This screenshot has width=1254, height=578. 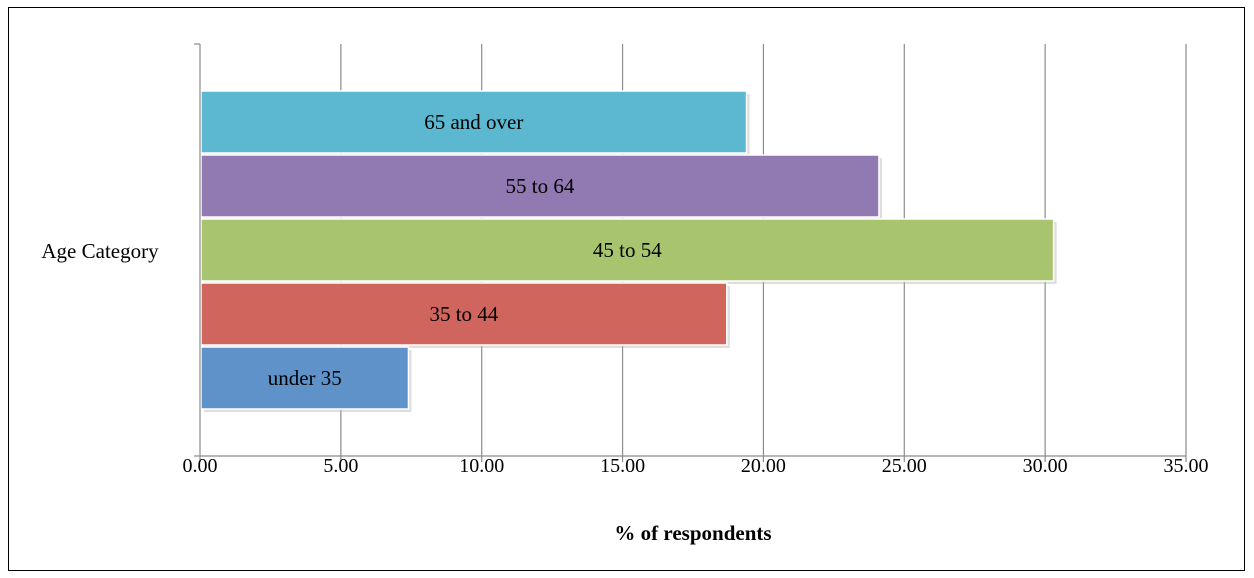 What do you see at coordinates (481, 466) in the screenshot?
I see `x-tick-label: 10.00` at bounding box center [481, 466].